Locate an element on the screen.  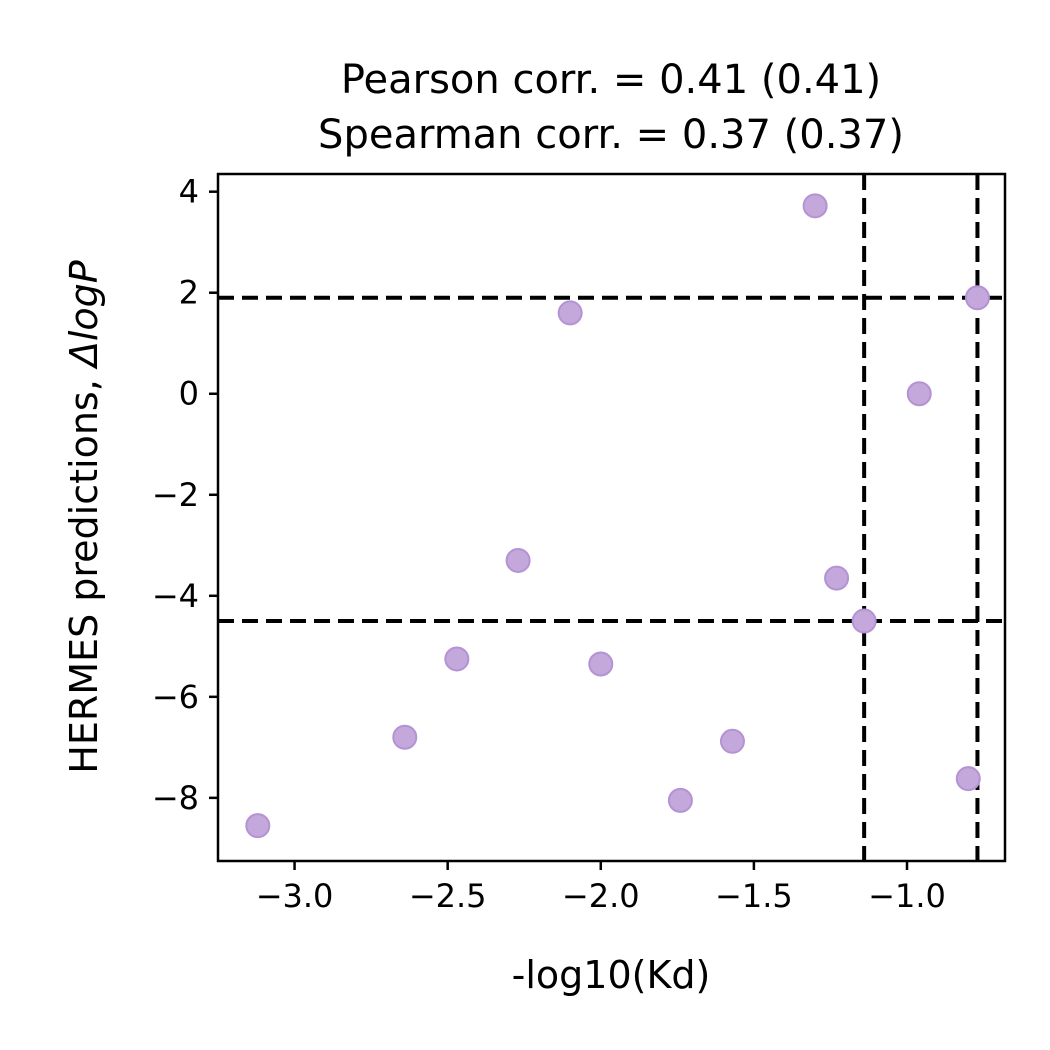
y-tick-label-1: 2 is located at coordinates (189, 293).